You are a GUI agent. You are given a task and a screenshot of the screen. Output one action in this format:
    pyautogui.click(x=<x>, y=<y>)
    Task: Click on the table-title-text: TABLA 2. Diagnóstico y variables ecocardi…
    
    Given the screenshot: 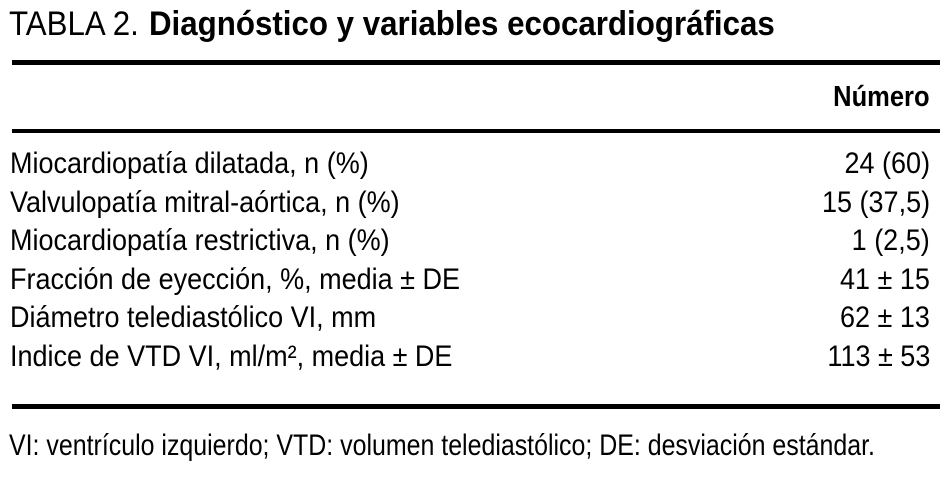 What is the action you would take?
    pyautogui.click(x=392, y=24)
    